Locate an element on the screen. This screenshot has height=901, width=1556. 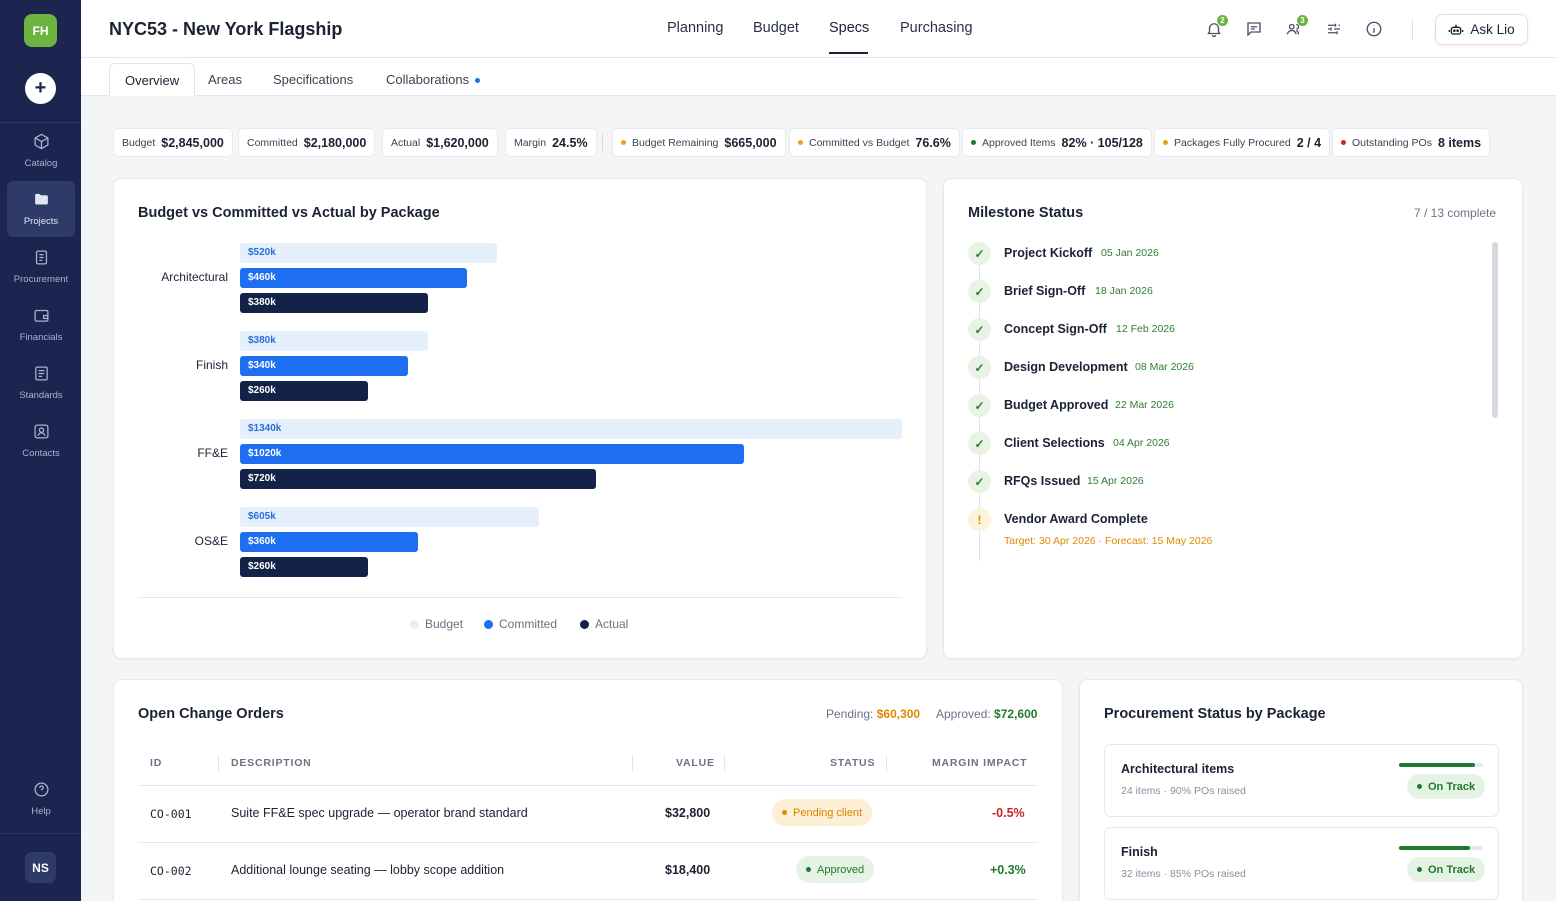
bar-committed: $360k is located at coordinates (329, 542).